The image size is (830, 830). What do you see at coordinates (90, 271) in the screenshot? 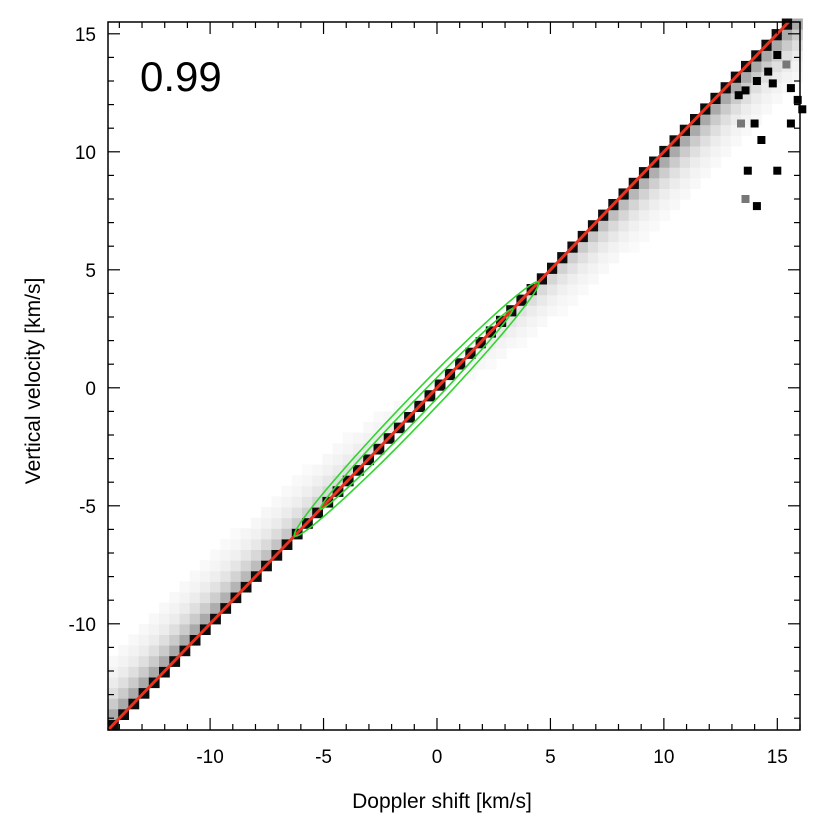
I see `y-tick-label: 5` at bounding box center [90, 271].